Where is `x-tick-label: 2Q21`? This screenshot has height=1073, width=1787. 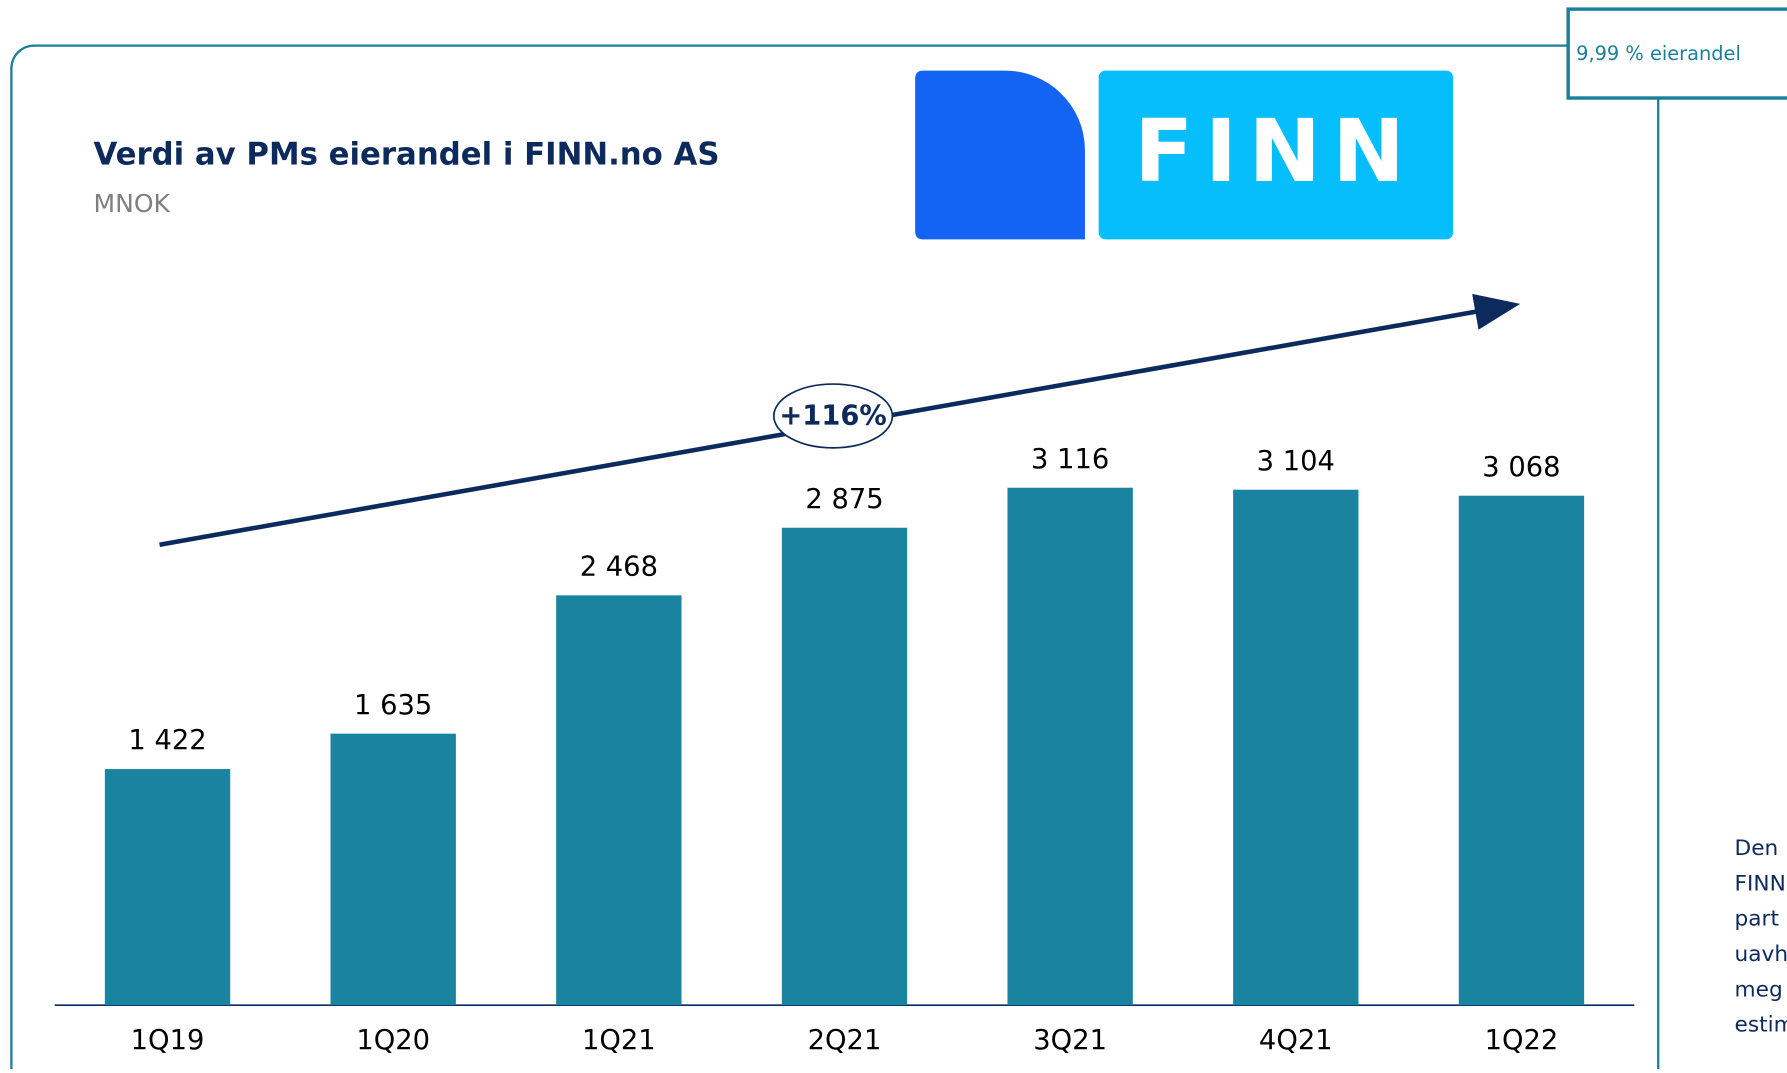
x-tick-label: 2Q21 is located at coordinates (845, 1040).